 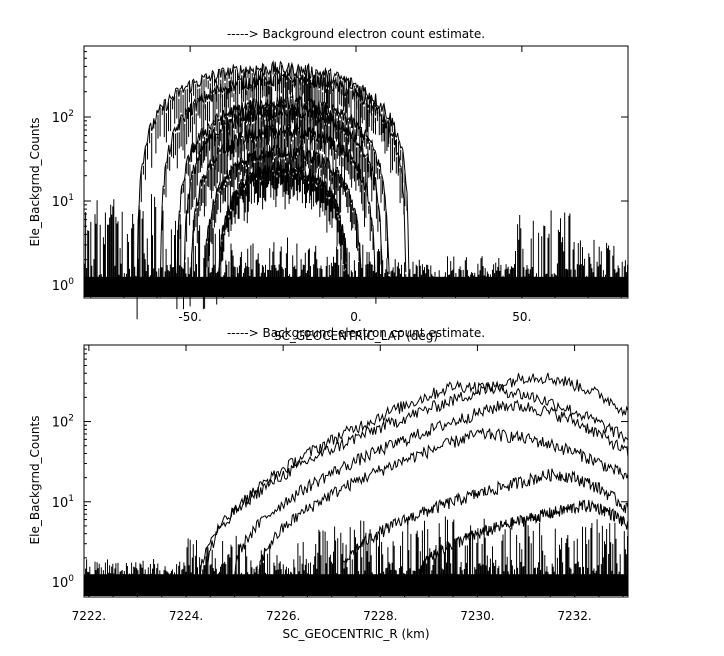 What do you see at coordinates (89, 616) in the screenshot?
I see `x-tick-label: 7222.` at bounding box center [89, 616].